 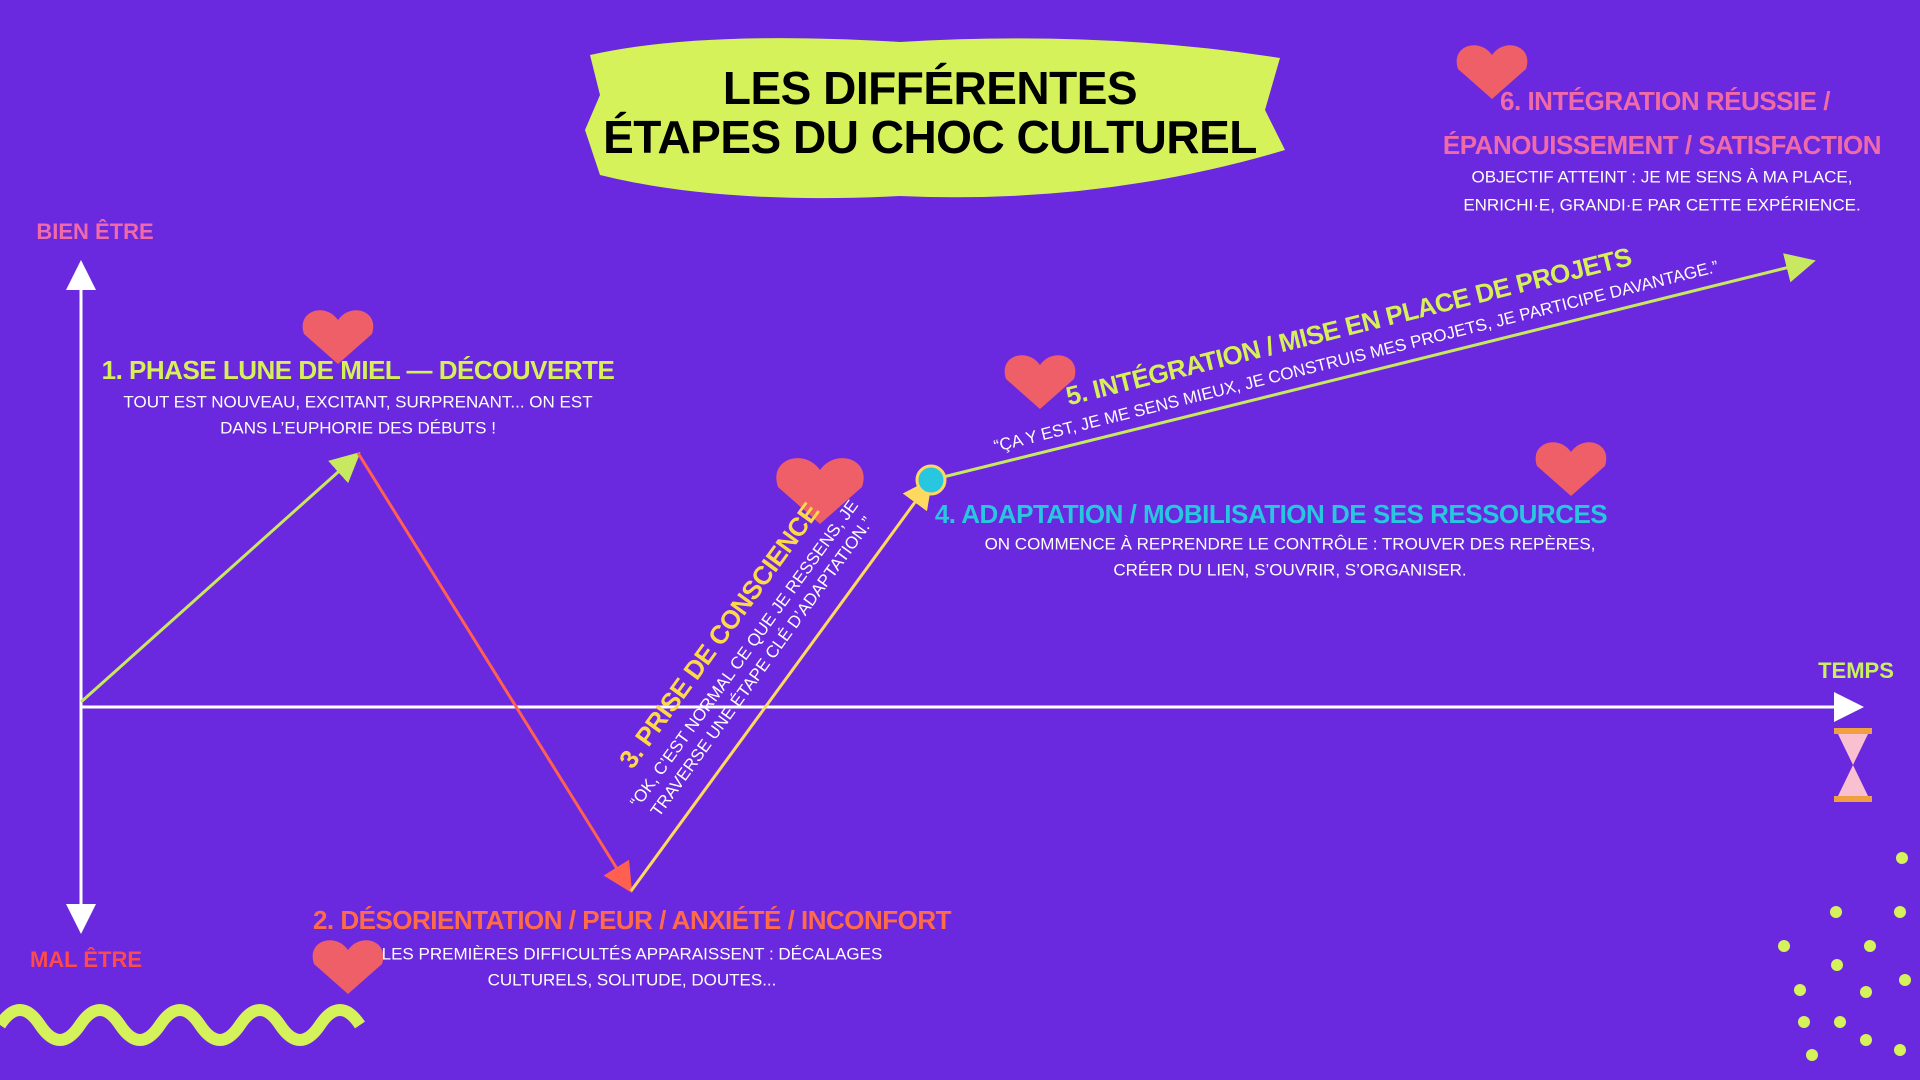 What do you see at coordinates (1662, 145) in the screenshot?
I see `stage-heading: ÉPANOUISSEMENT / SATISFACTION` at bounding box center [1662, 145].